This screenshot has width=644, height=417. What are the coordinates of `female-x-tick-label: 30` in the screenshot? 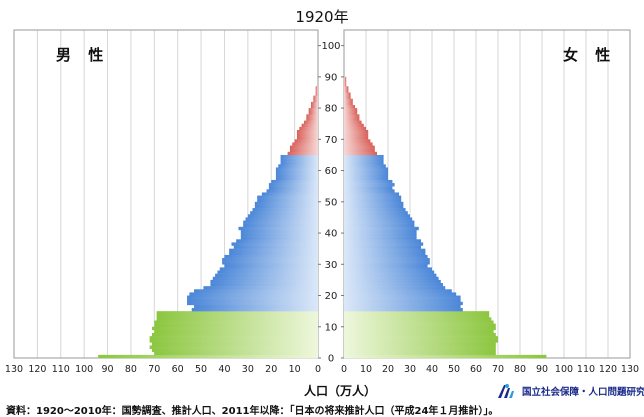 It's located at (410, 369).